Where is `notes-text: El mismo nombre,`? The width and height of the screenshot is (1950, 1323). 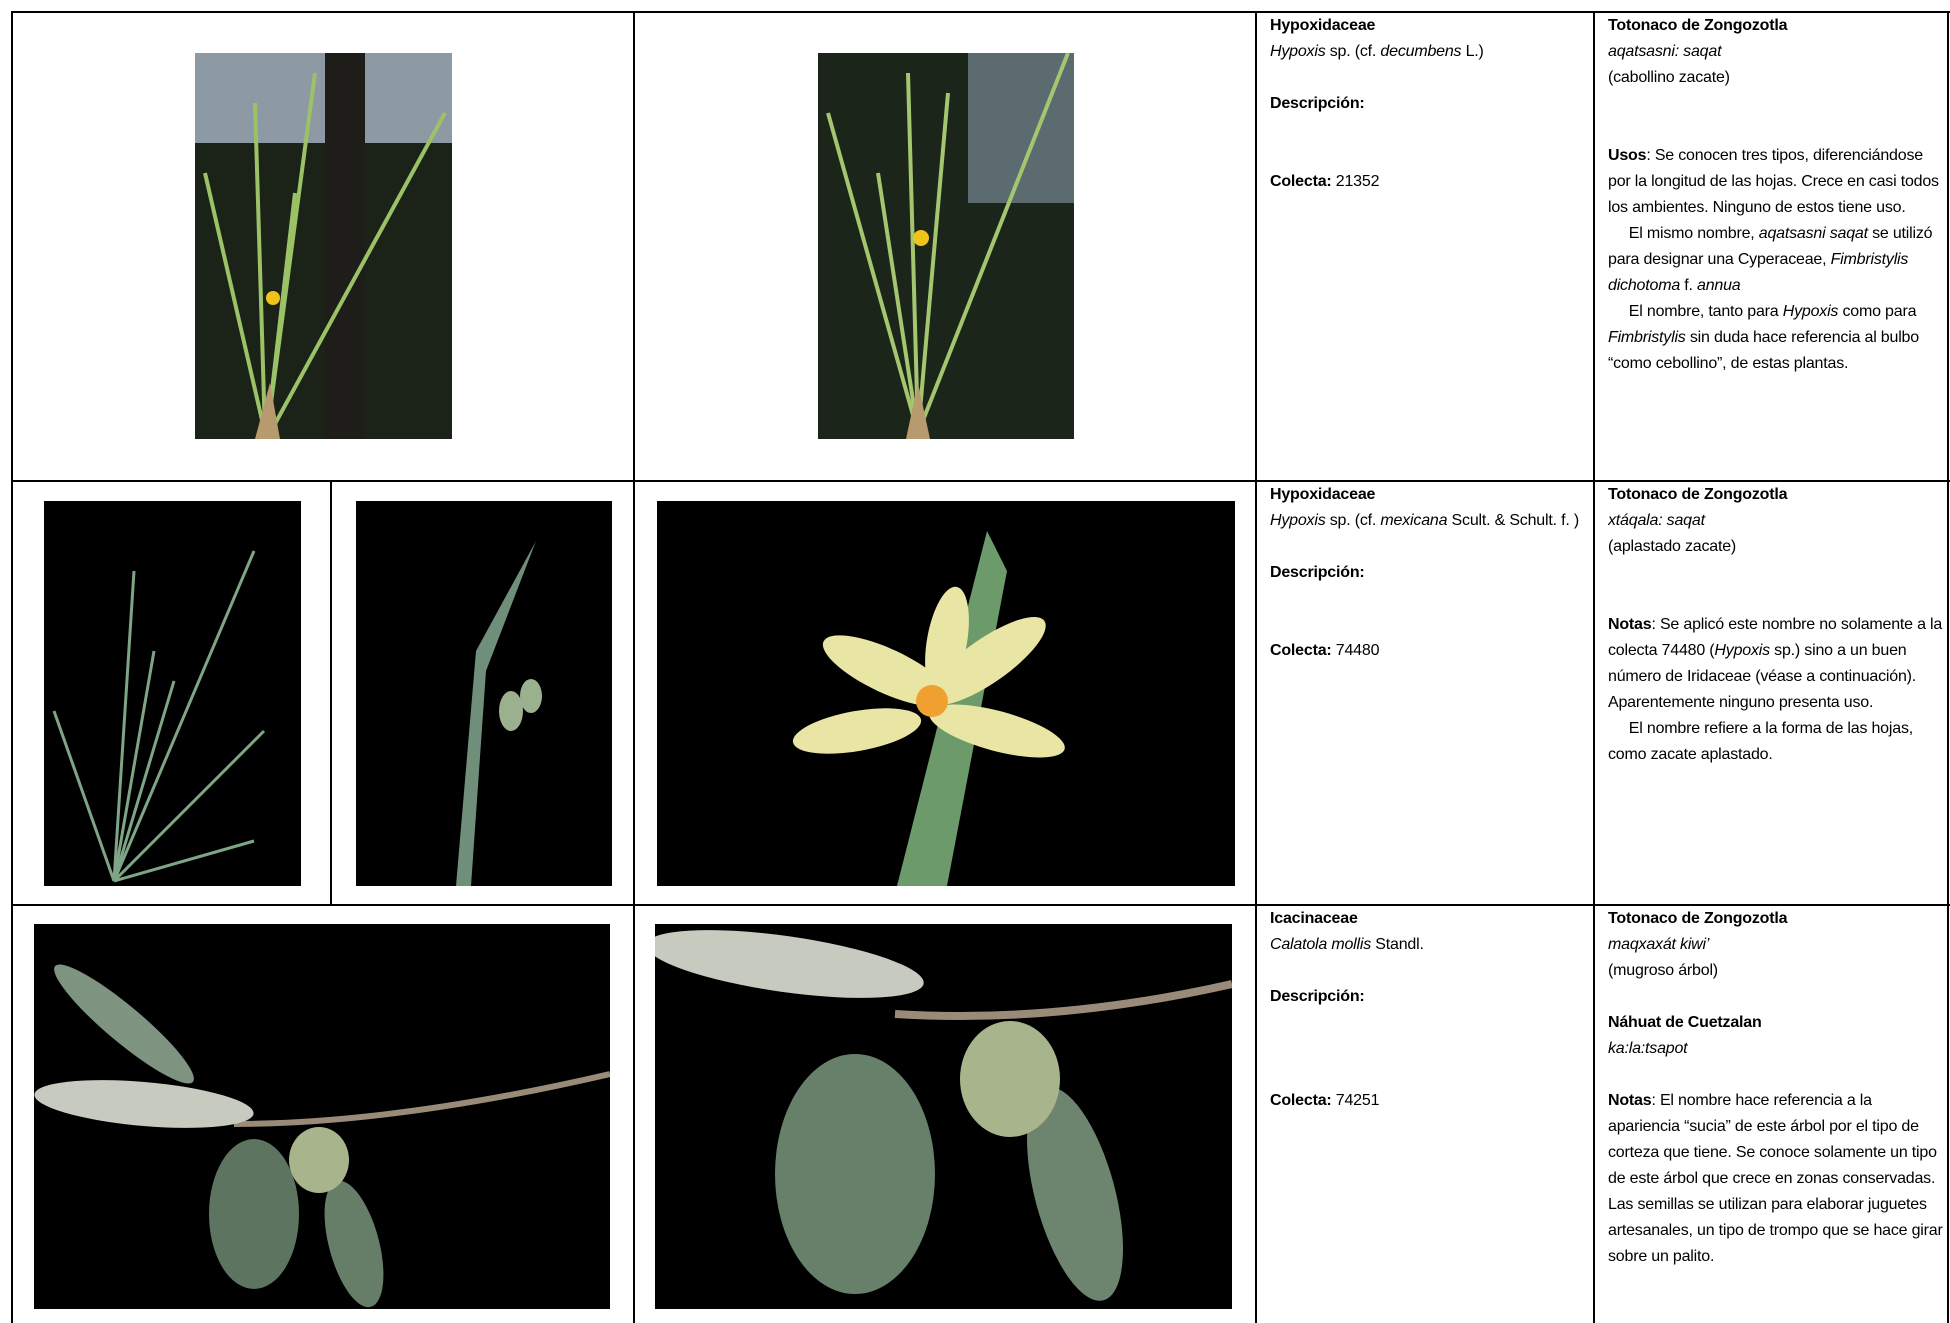 notes-text: El mismo nombre, is located at coordinates (1693, 233).